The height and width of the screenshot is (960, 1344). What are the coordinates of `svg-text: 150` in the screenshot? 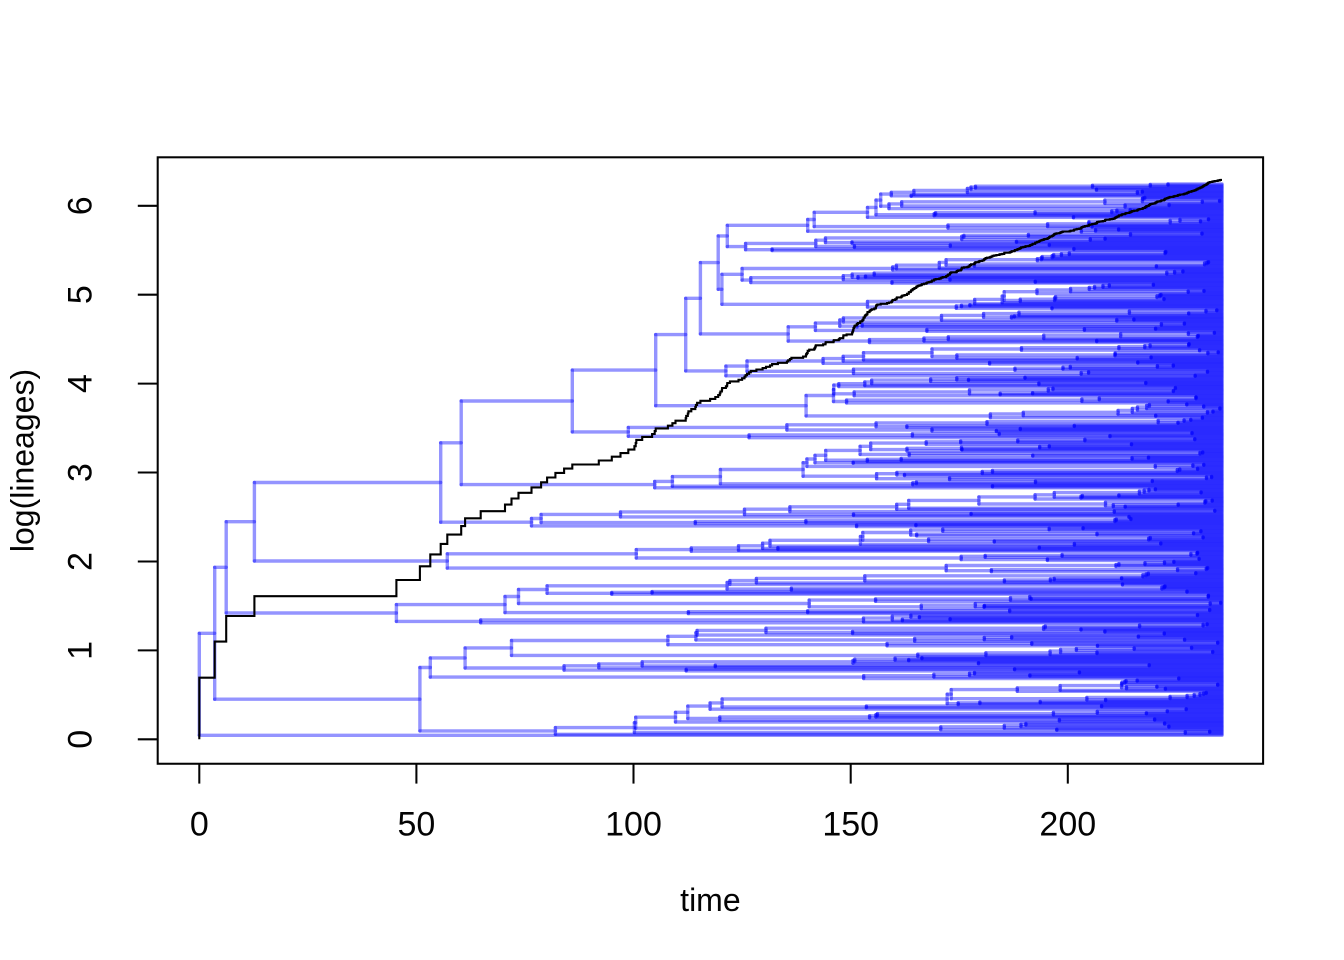 It's located at (850, 824).